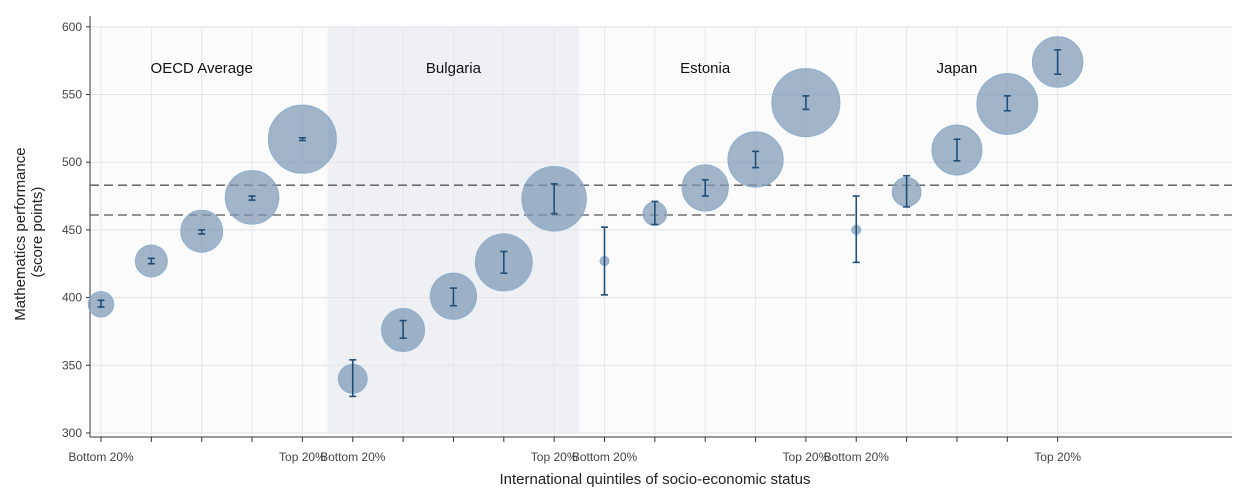  I want to click on panel-labels: OECD Average Bulgaria Estonia Japan, so click(564, 68).